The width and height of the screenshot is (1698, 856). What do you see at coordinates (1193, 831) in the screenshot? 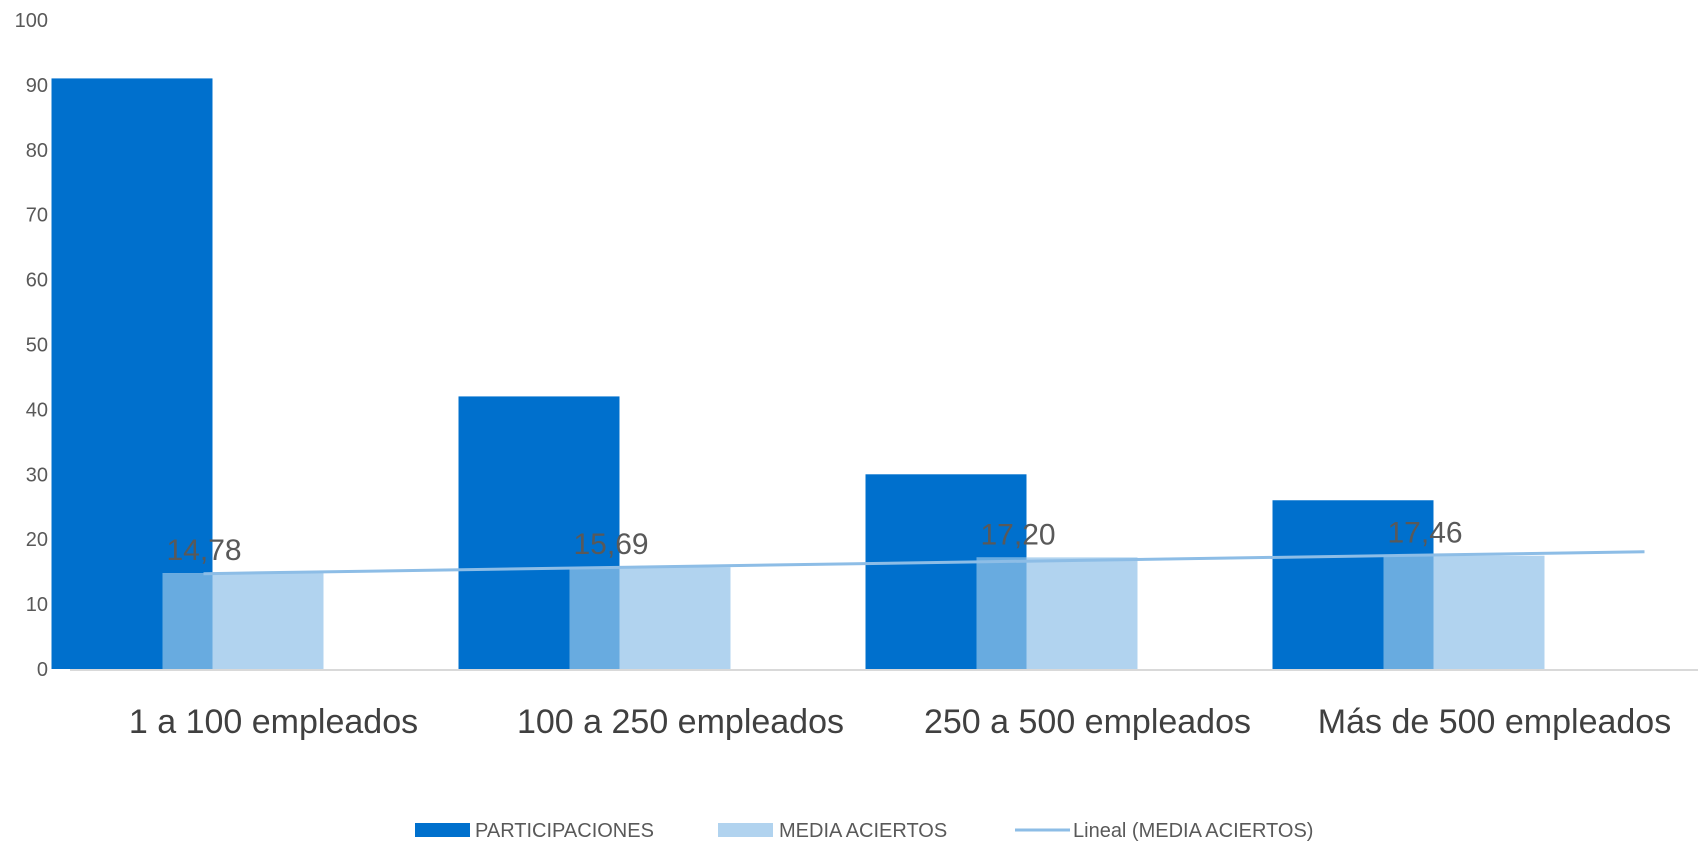
I see `legend-label-trendline: Lineal (MEDIA ACIERTOS)` at bounding box center [1193, 831].